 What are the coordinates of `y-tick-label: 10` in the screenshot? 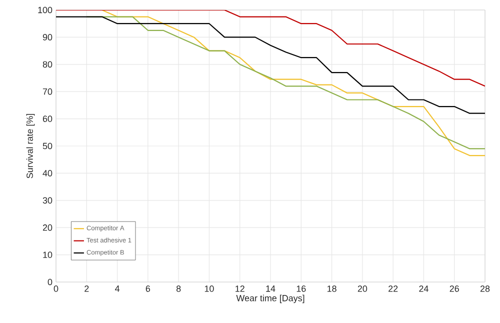 It's located at (47, 255).